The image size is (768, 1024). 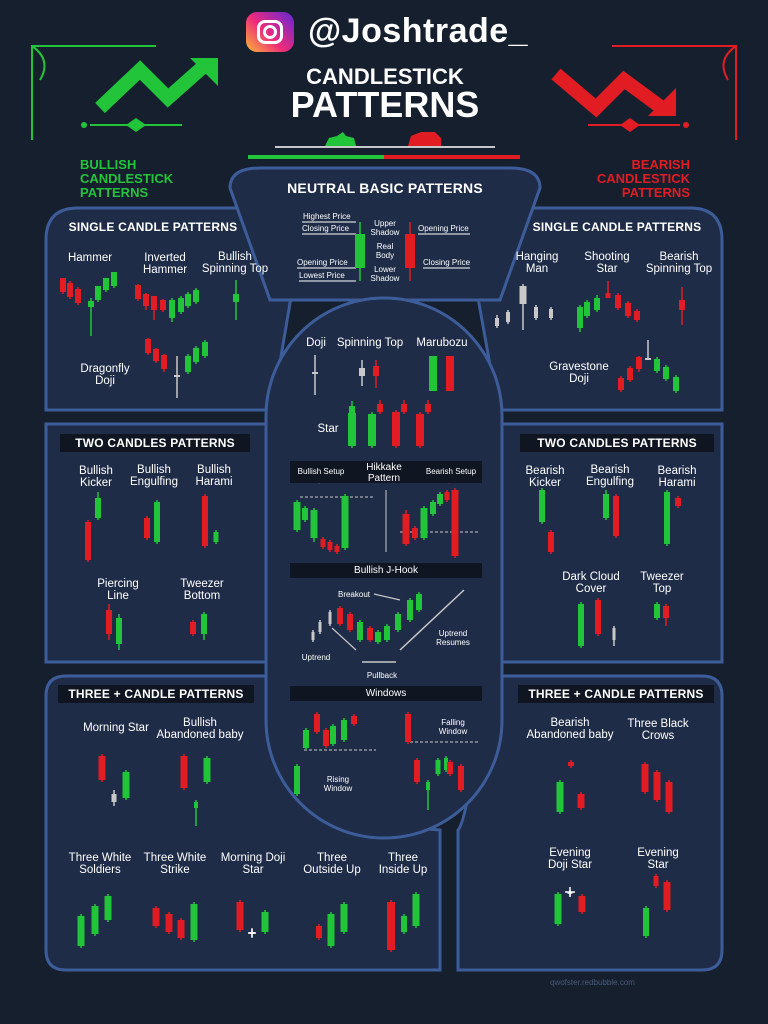 What do you see at coordinates (370, 343) in the screenshot?
I see `spinning-top-label: Spinning Top` at bounding box center [370, 343].